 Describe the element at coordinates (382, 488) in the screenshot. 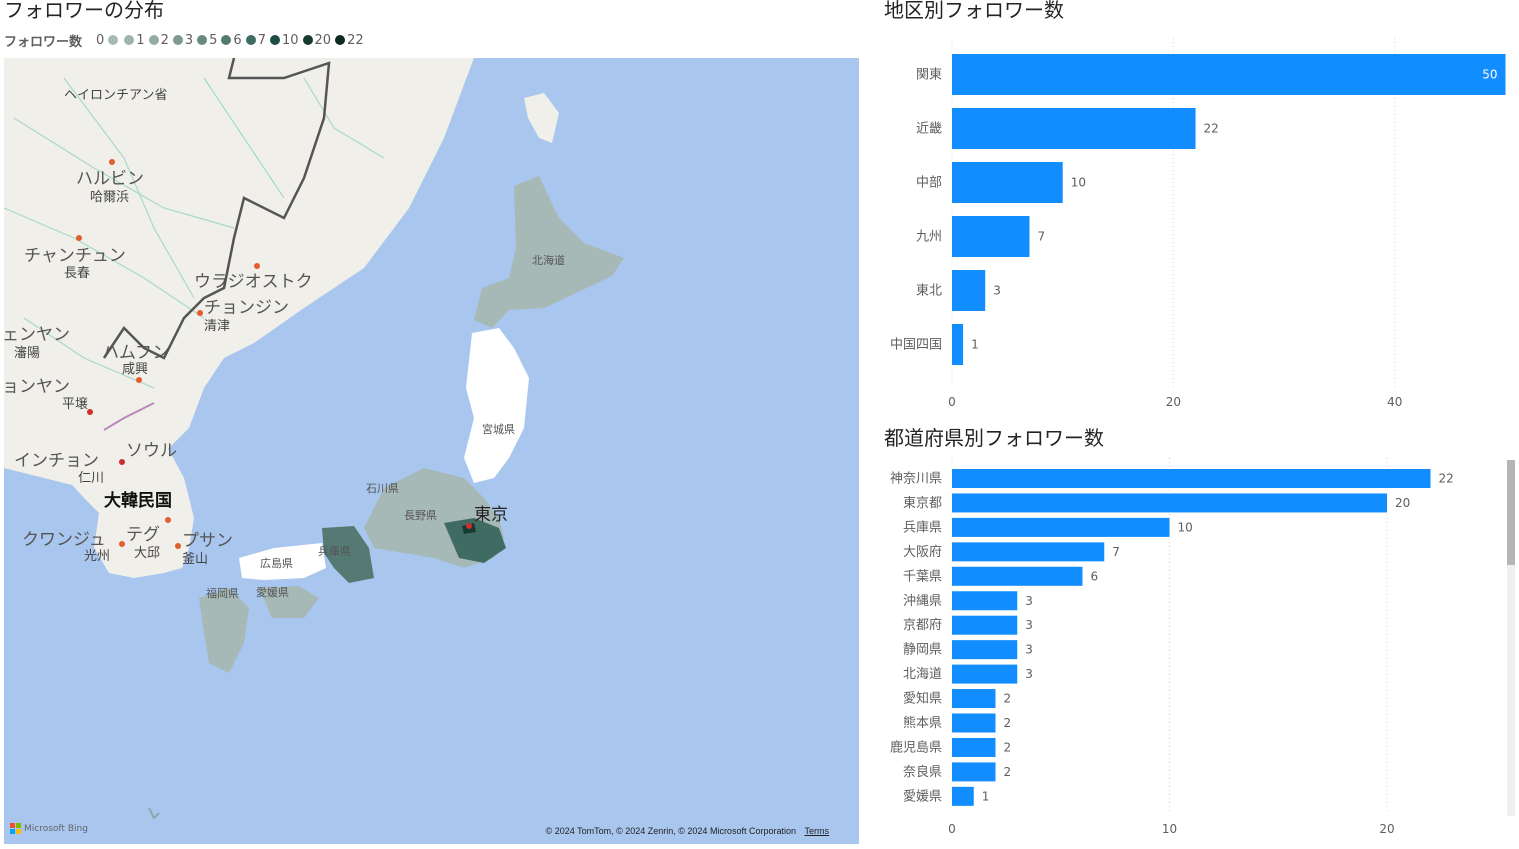

I see `label-ishikawa: 石川県` at that location.